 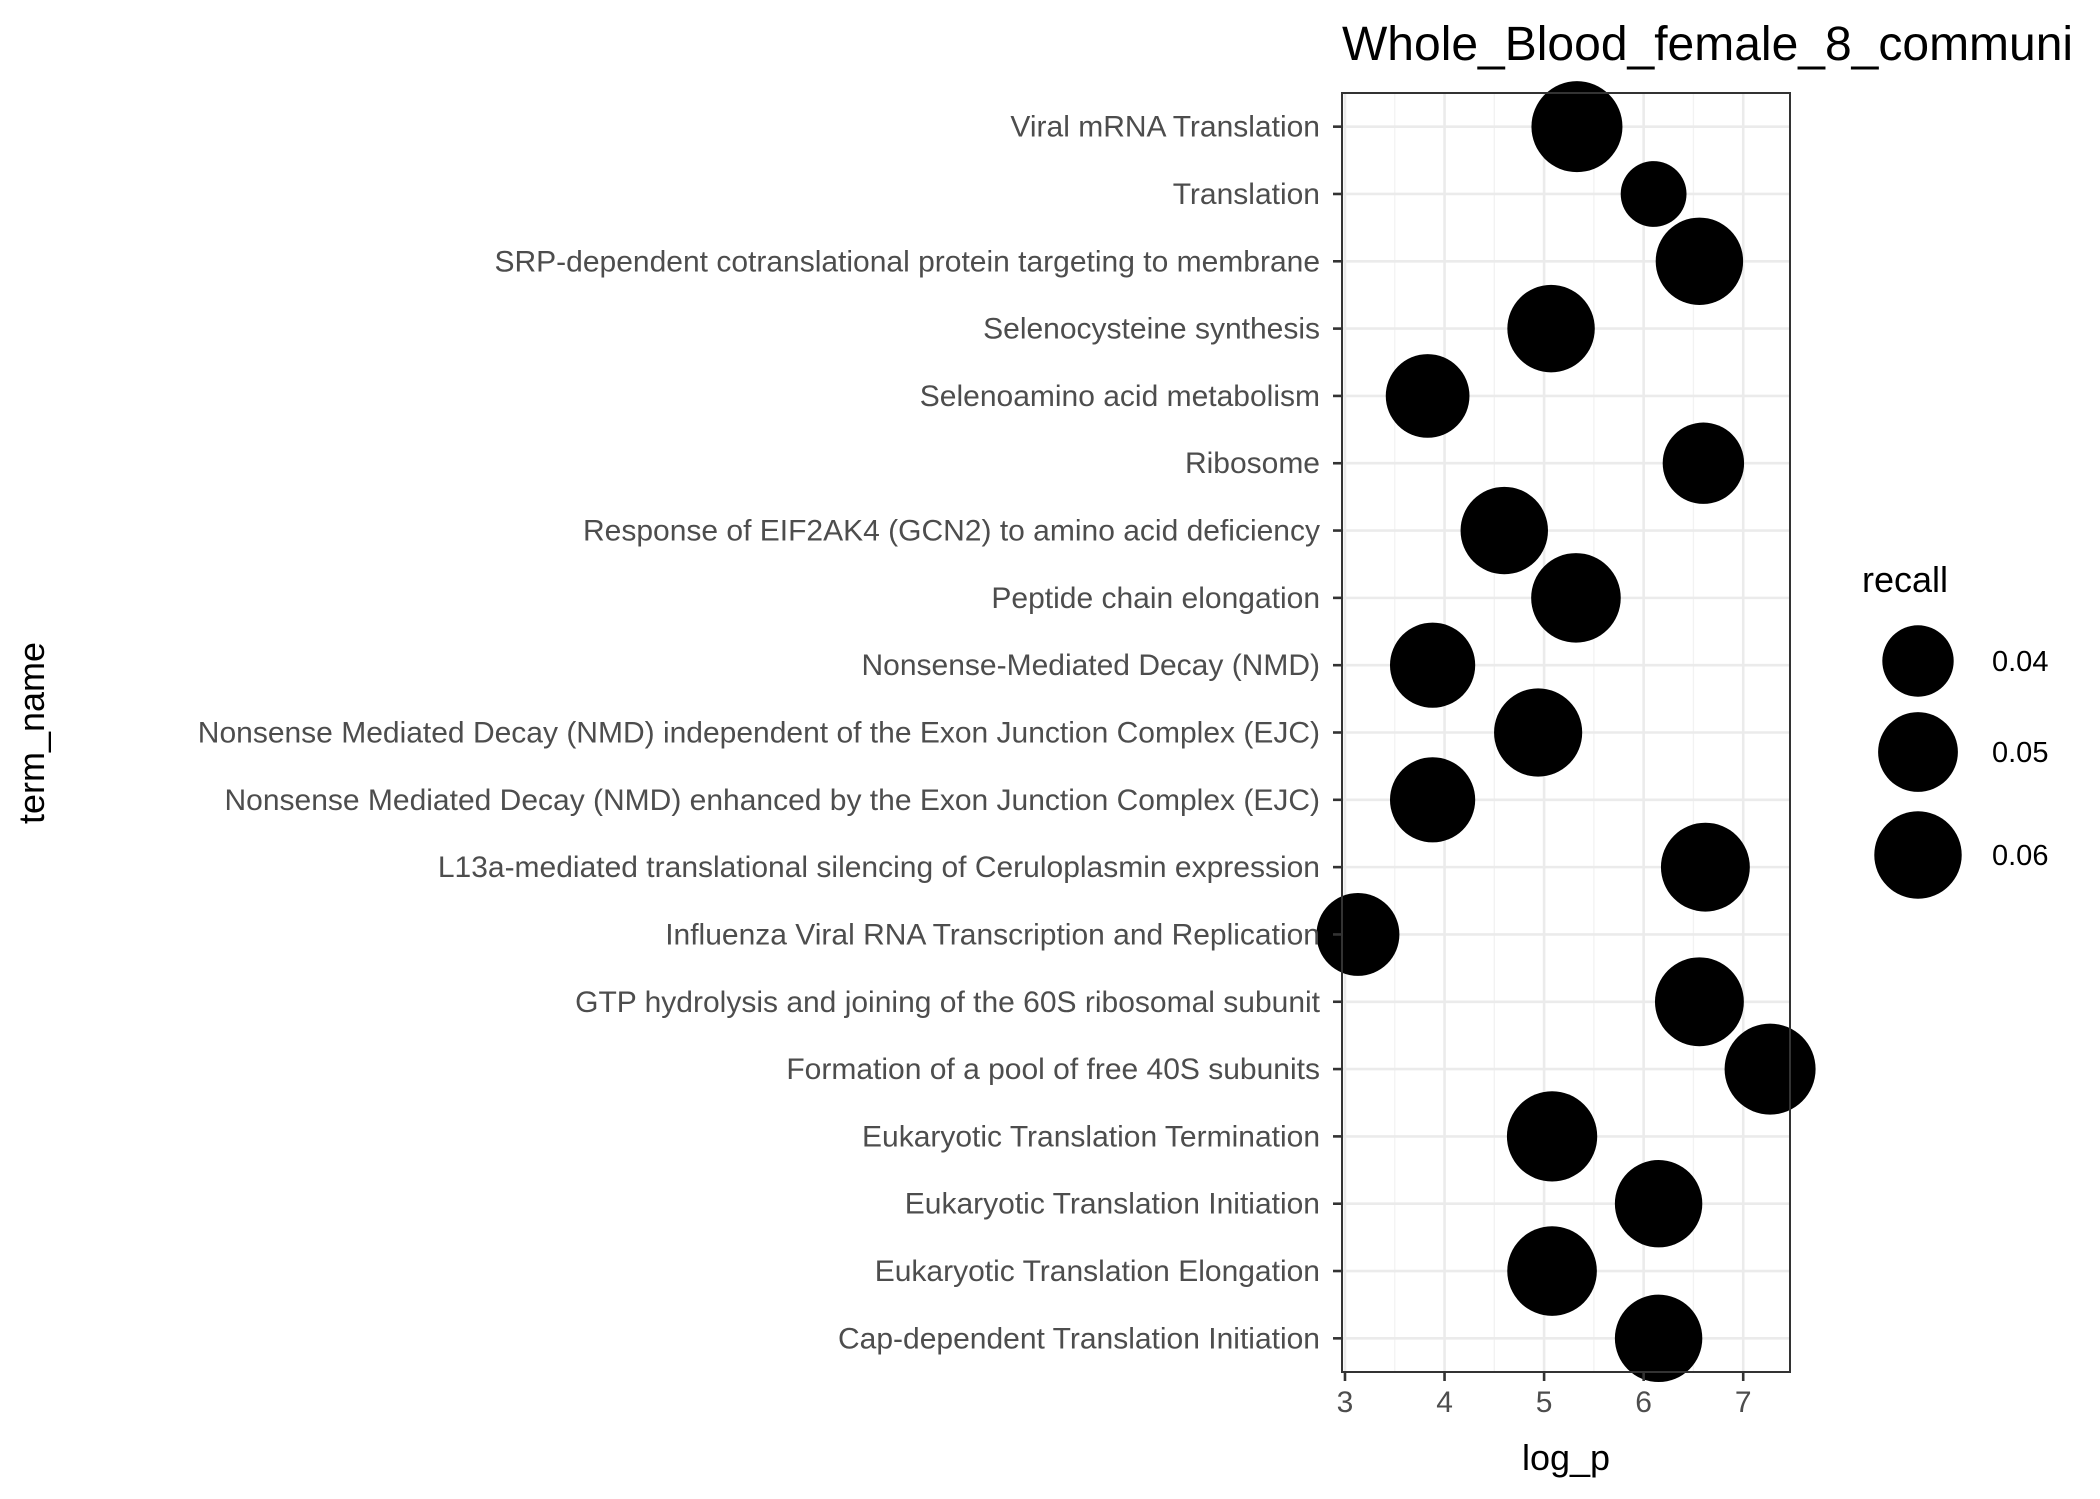 What do you see at coordinates (1097, 1271) in the screenshot?
I see `y-tick-label: Eukaryotic Translation Elongation` at bounding box center [1097, 1271].